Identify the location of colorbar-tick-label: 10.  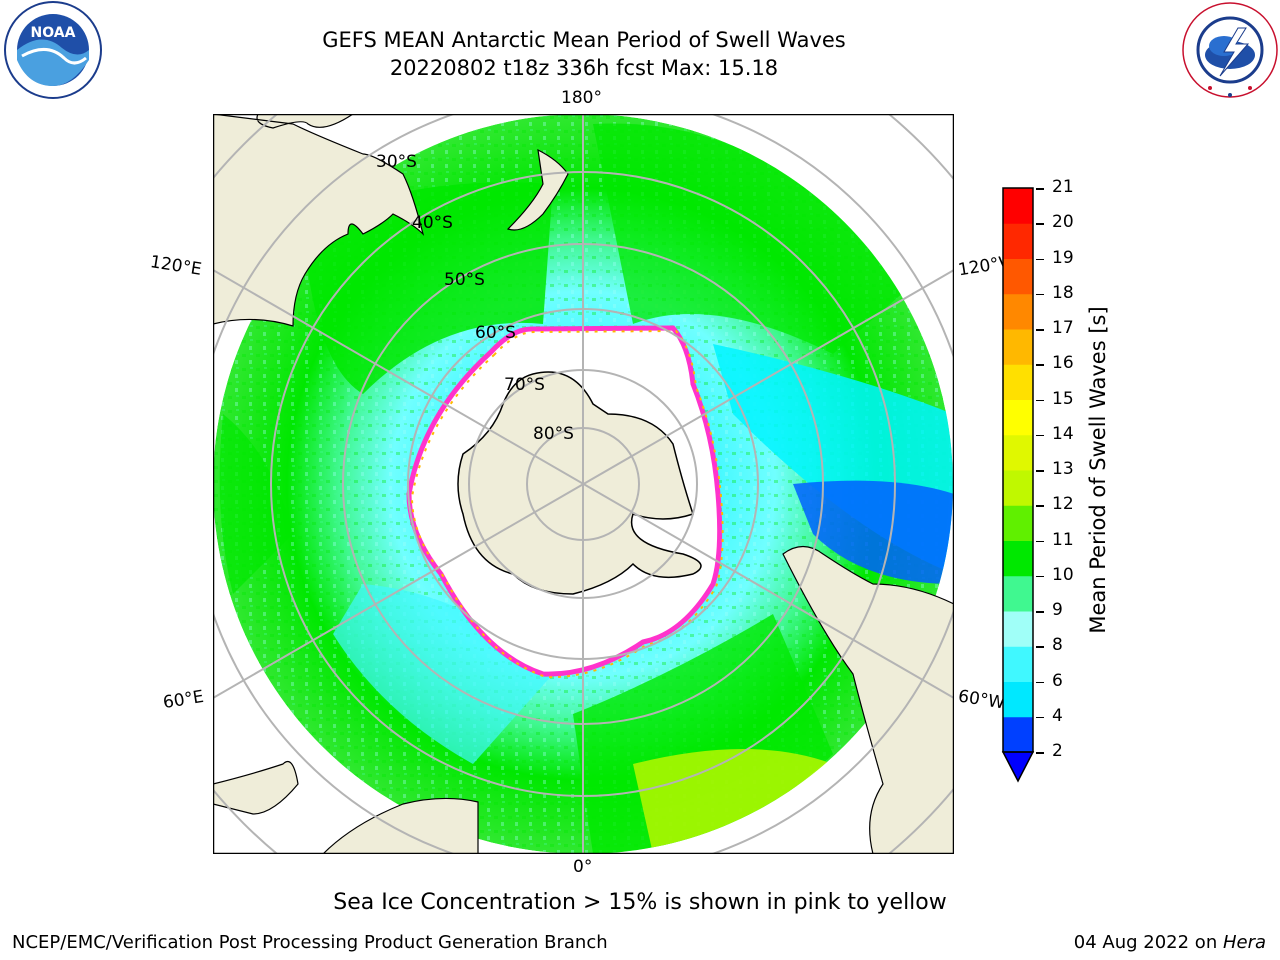
(1063, 574).